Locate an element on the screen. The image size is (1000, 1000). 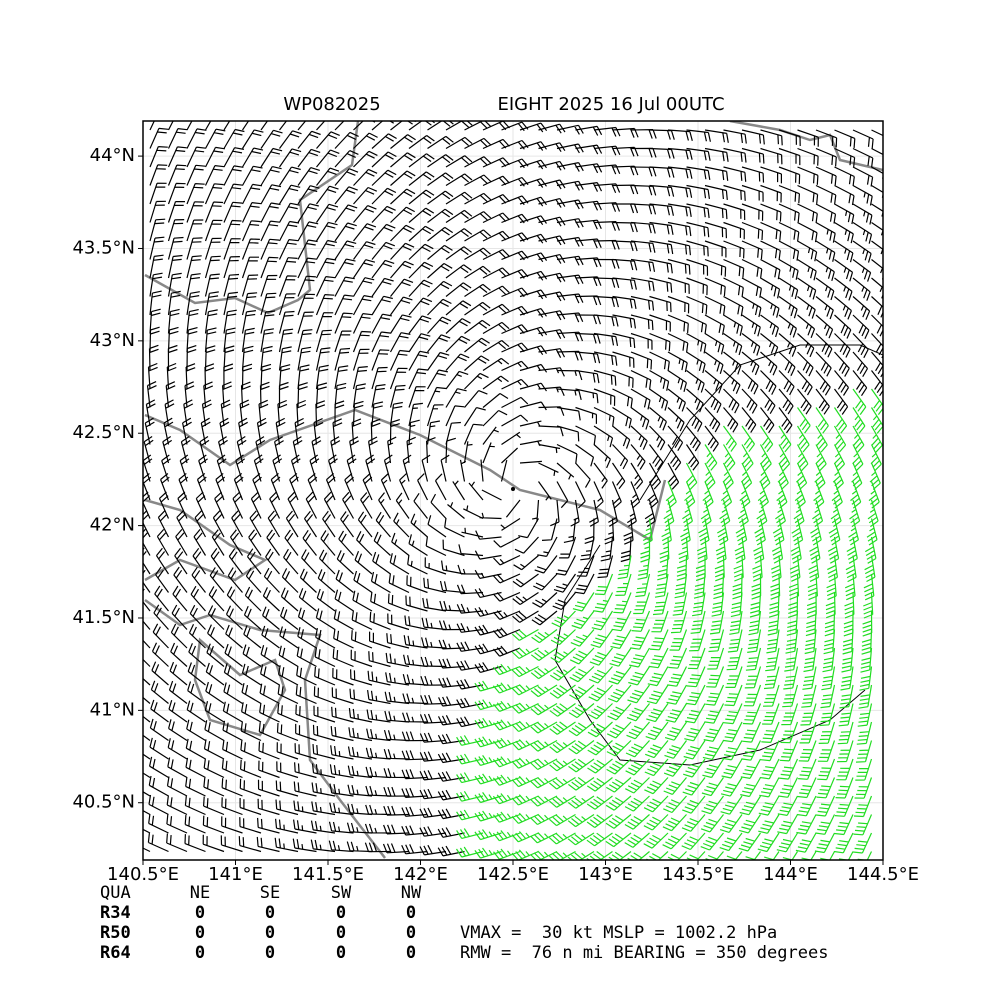
title: EIGHT 2025 16 Jul 00UTC is located at coordinates (610, 104).